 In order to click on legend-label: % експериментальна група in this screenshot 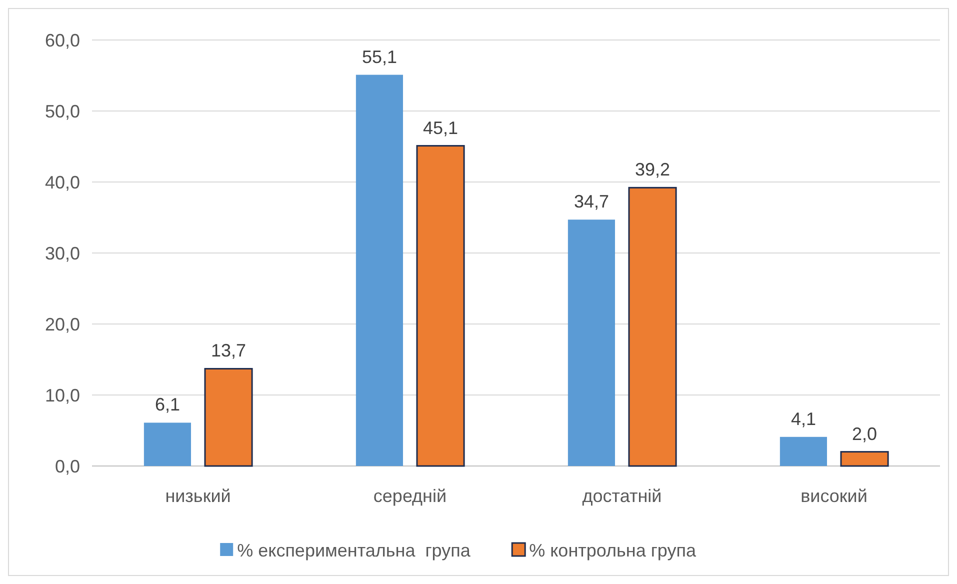, I will do `click(354, 550)`.